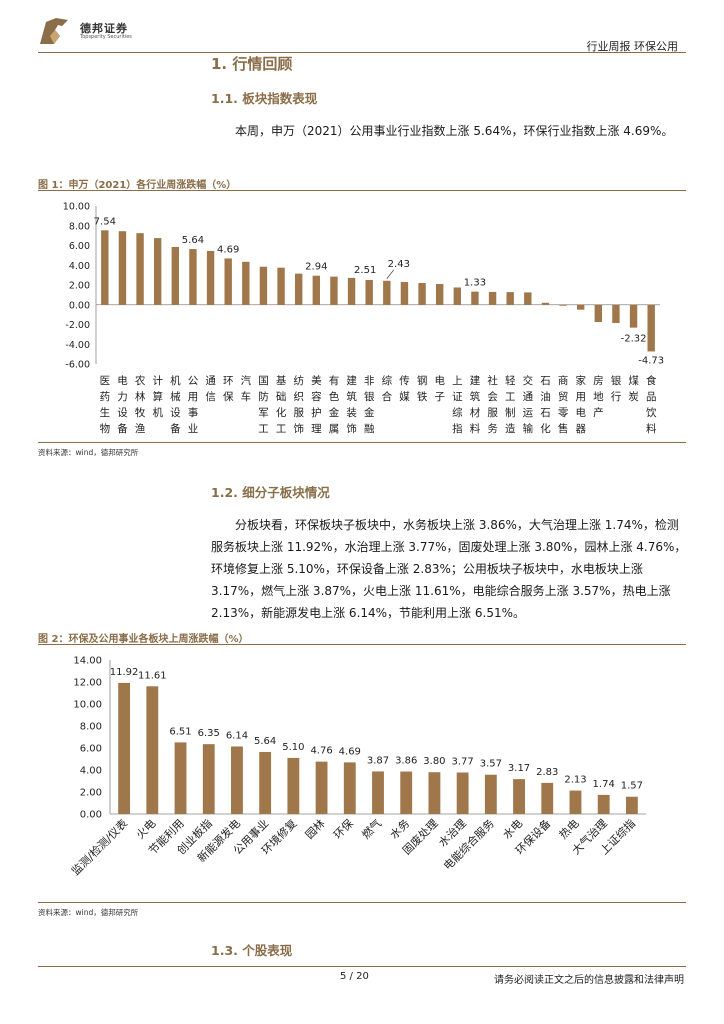  Describe the element at coordinates (77, 345) in the screenshot. I see `y-tick-label: -4.00` at that location.